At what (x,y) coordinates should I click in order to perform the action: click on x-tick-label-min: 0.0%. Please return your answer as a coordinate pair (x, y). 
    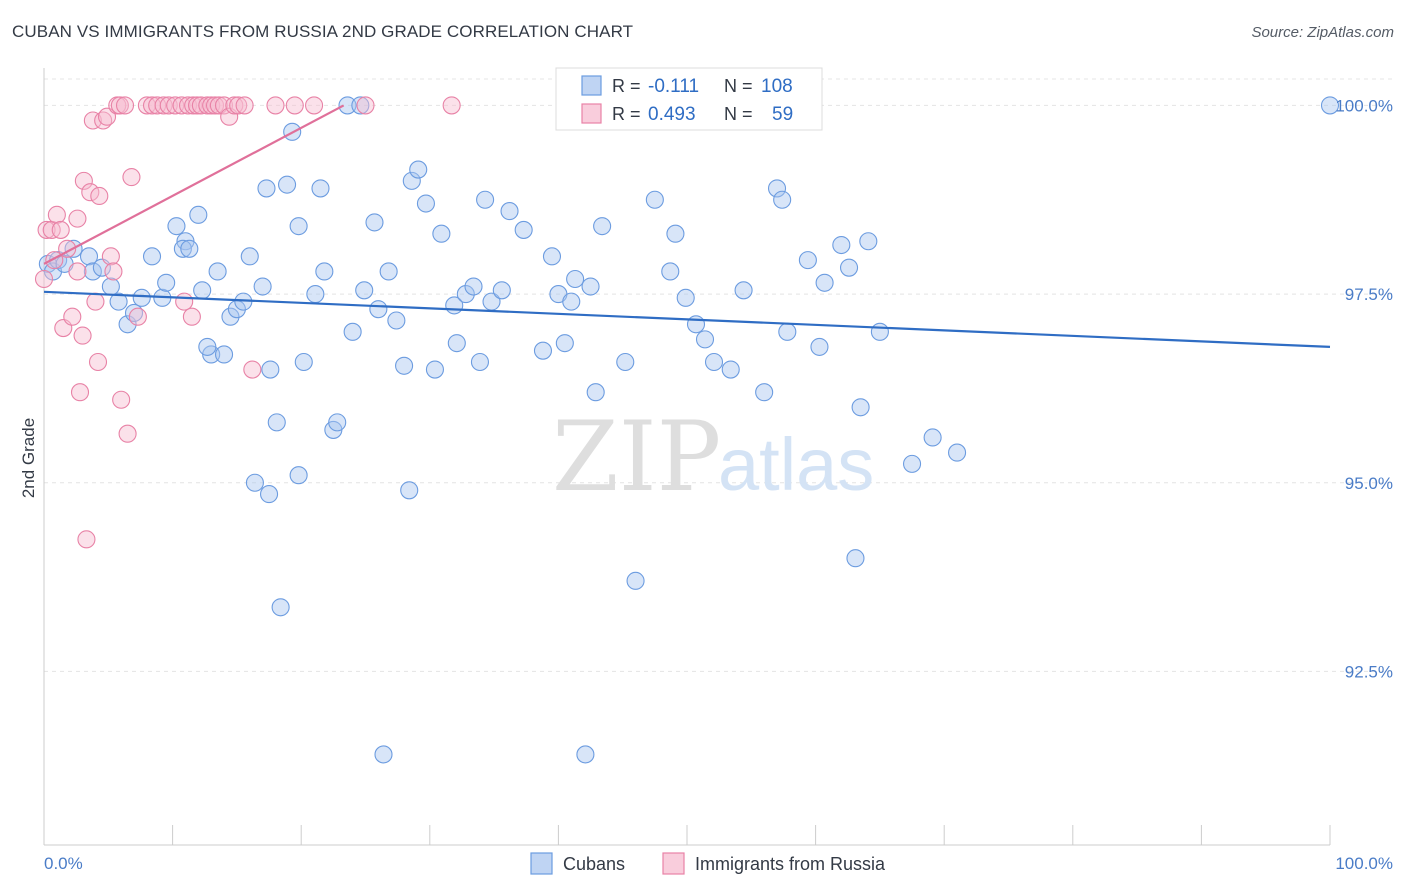
    Looking at the image, I should click on (63, 863).